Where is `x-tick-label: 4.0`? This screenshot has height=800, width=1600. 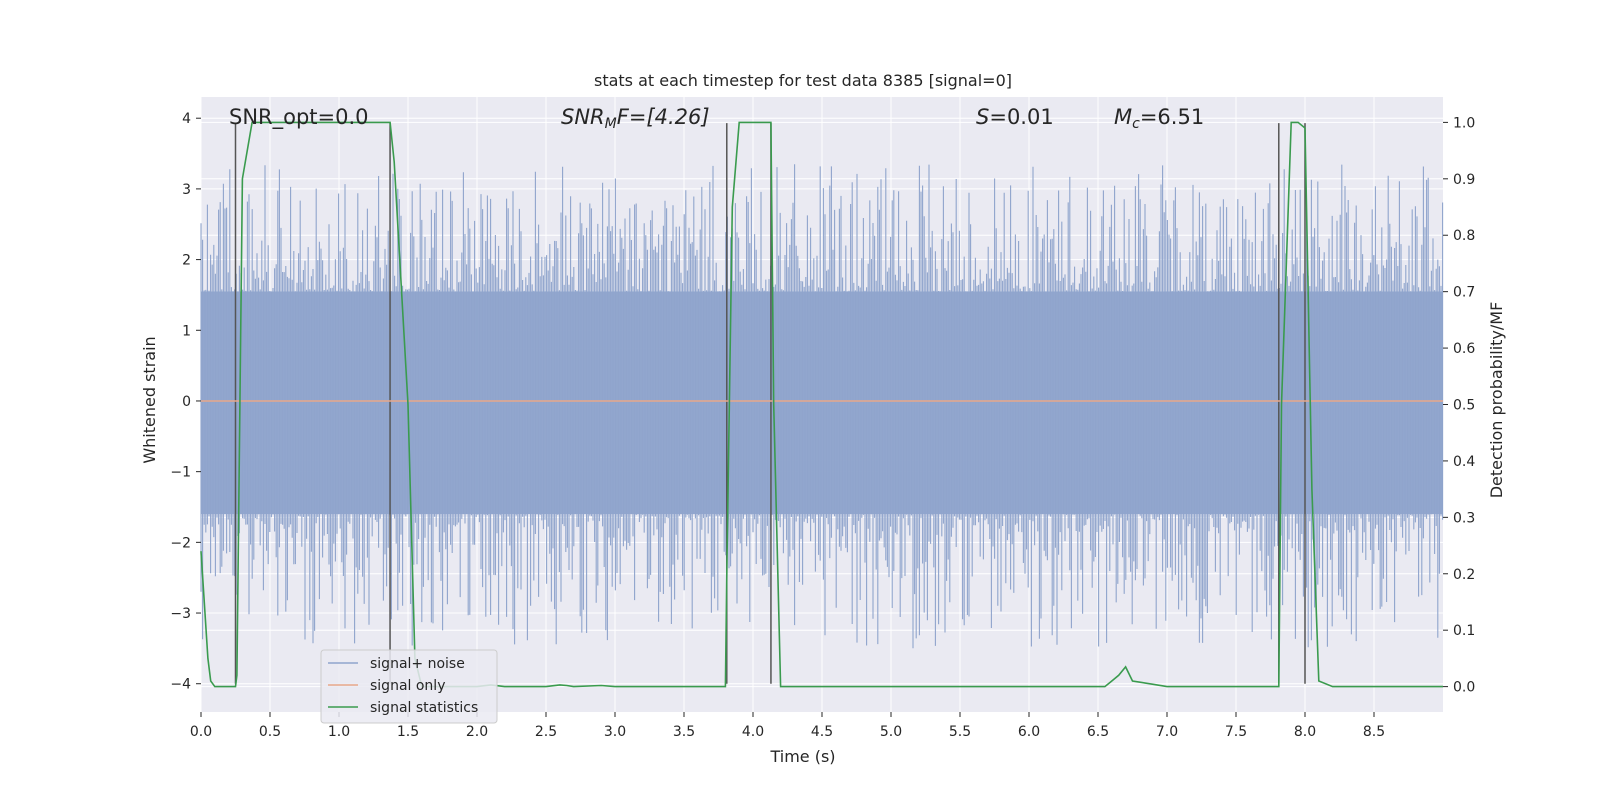 x-tick-label: 4.0 is located at coordinates (753, 732).